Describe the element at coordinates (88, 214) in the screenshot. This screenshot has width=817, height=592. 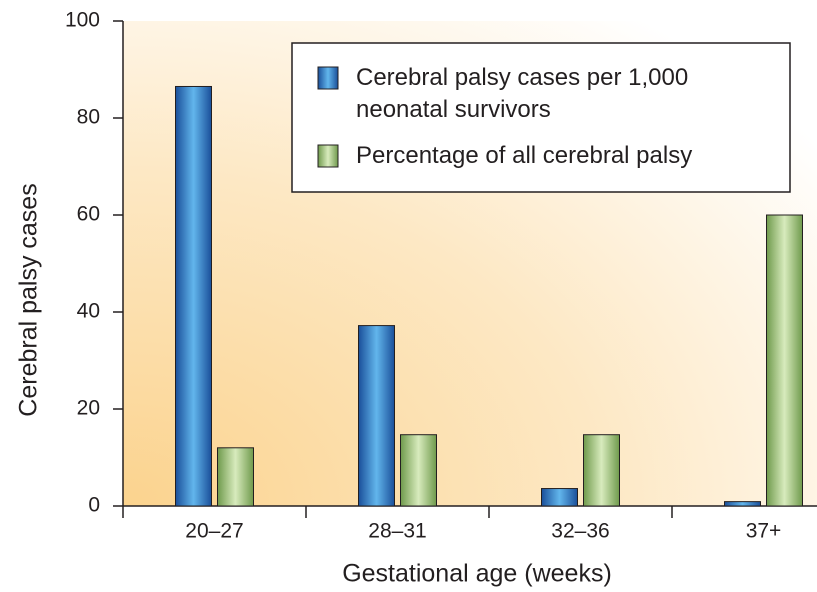
I see `y-tick-label: 60` at that location.